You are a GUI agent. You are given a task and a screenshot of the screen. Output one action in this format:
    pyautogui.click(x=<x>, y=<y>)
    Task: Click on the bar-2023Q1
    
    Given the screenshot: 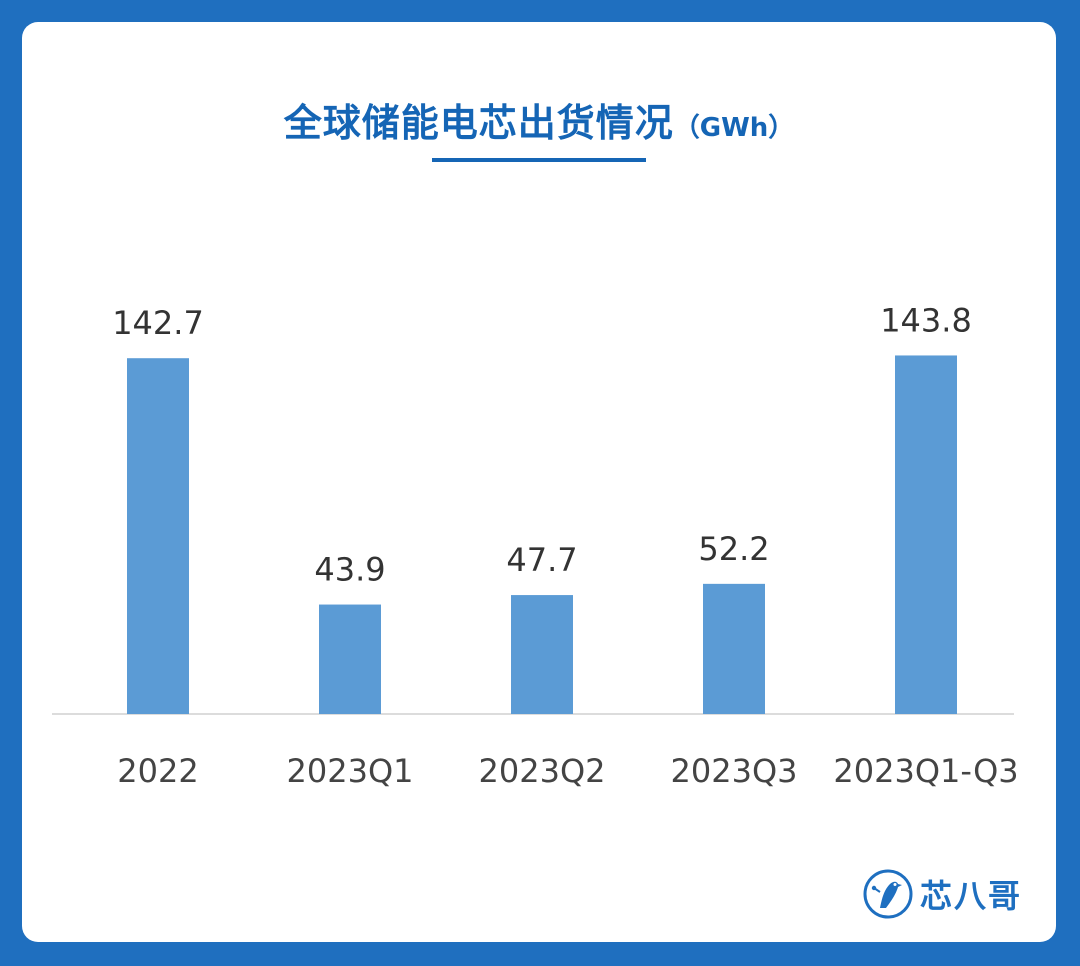 What is the action you would take?
    pyautogui.click(x=350, y=659)
    